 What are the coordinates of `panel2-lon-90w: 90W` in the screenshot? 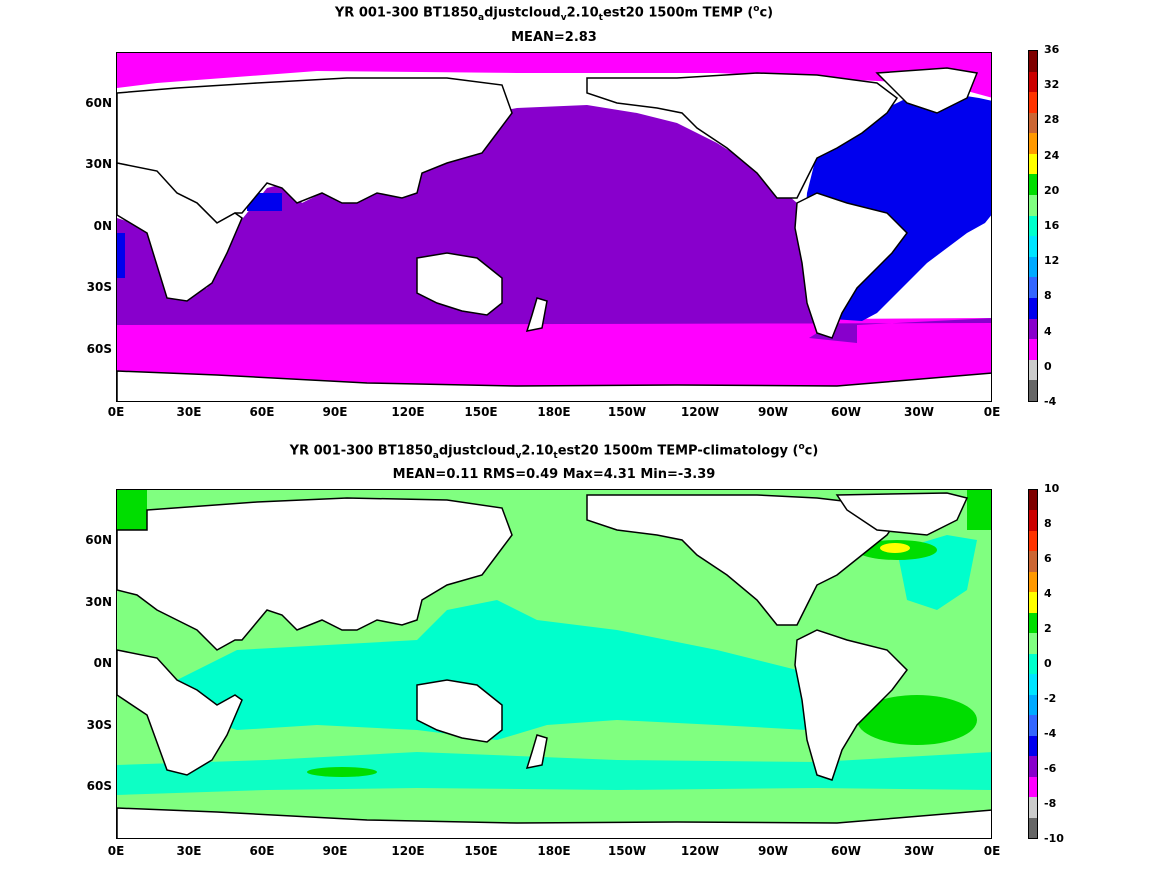 It's located at (773, 851).